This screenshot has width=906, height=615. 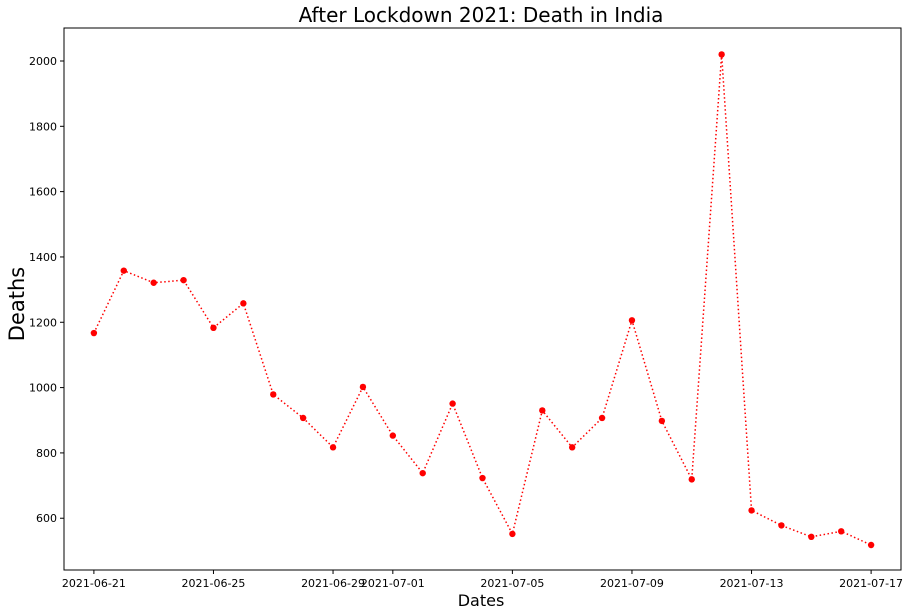 What do you see at coordinates (393, 583) in the screenshot?
I see `x-tick-label: 2021-07-01` at bounding box center [393, 583].